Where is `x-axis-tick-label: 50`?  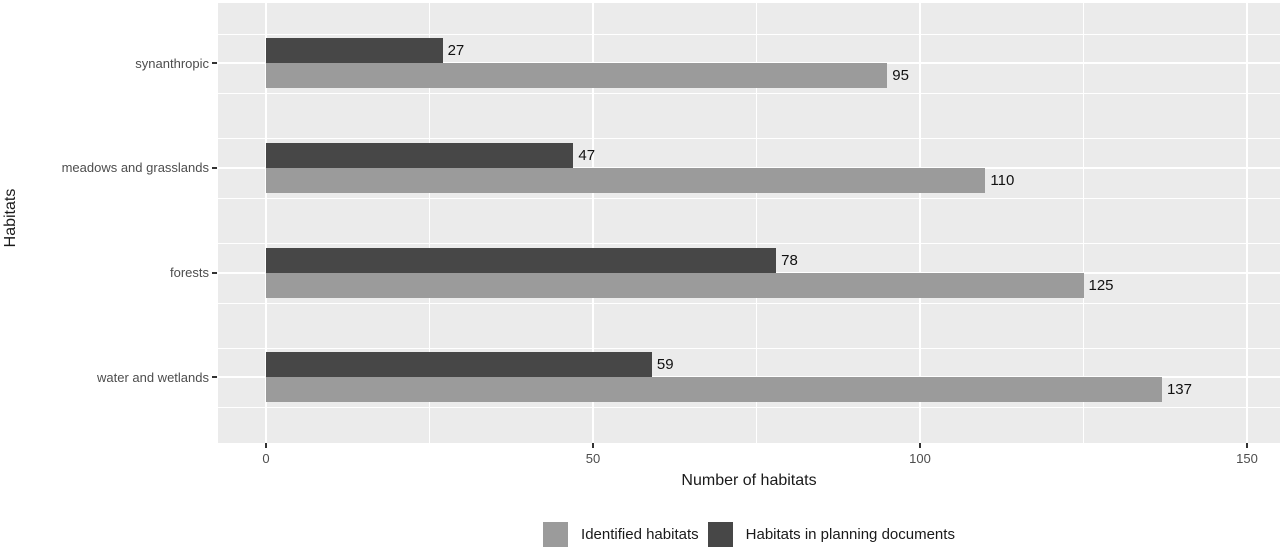
x-axis-tick-label: 50 is located at coordinates (593, 458).